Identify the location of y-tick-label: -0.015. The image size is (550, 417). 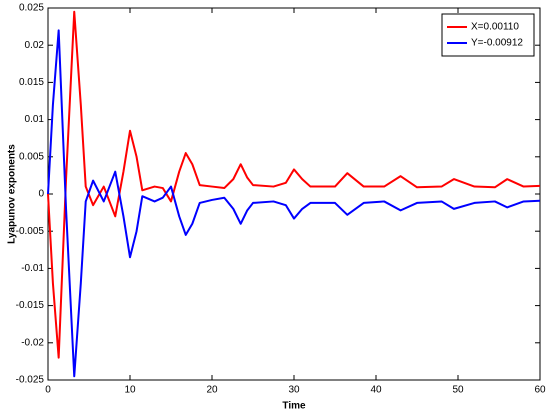
(30, 305).